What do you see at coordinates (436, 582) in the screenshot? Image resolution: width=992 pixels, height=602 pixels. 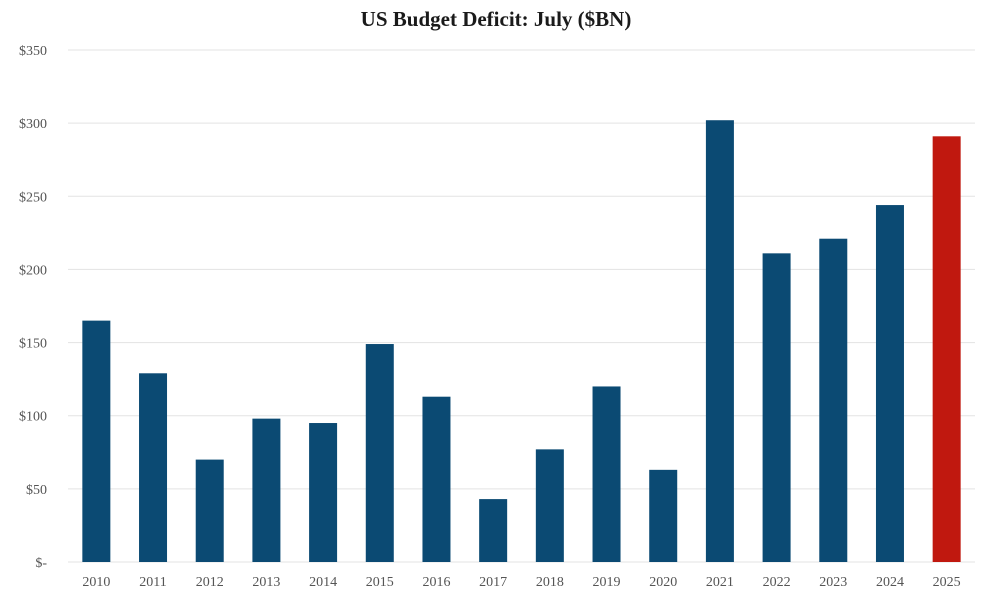 I see `x-tick-label: 2016` at bounding box center [436, 582].